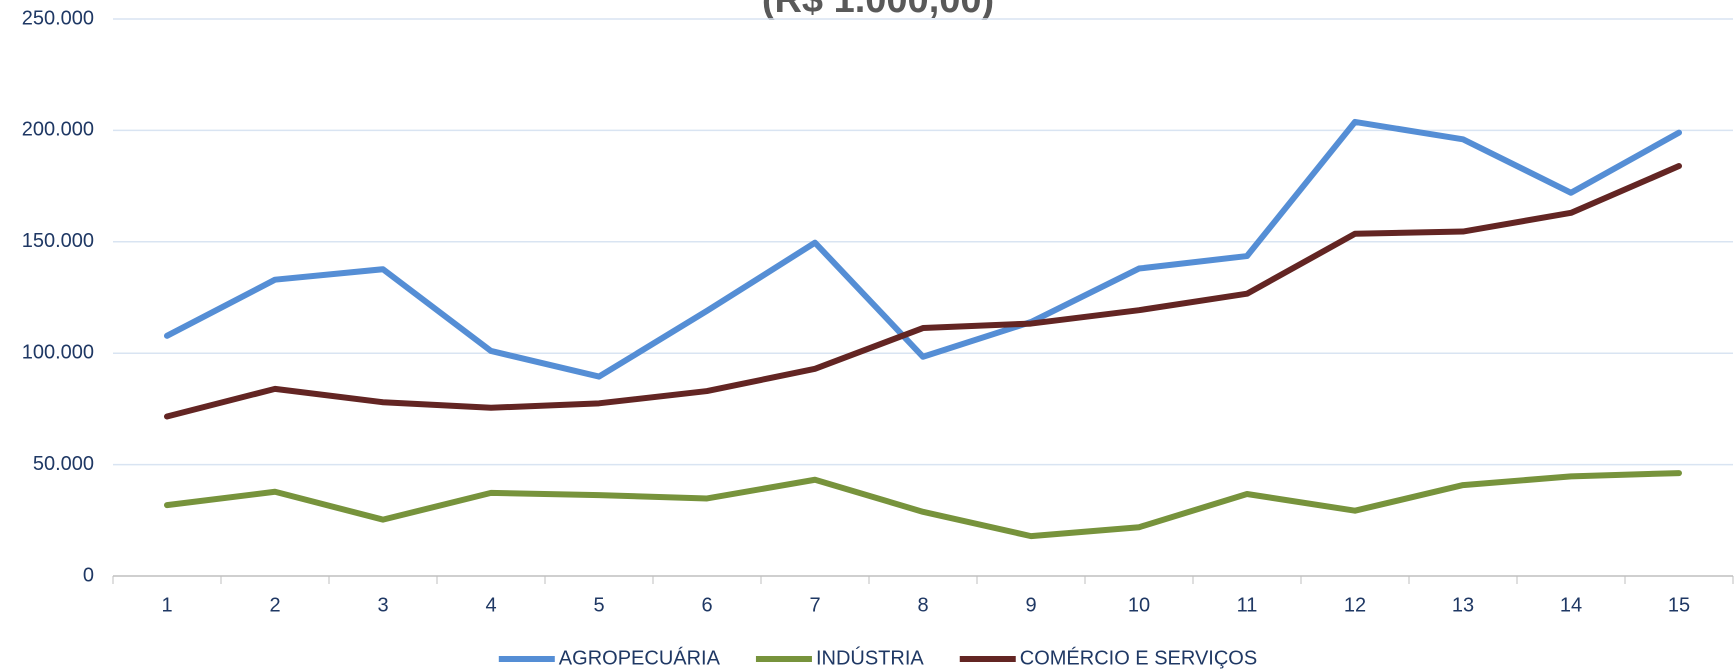 The width and height of the screenshot is (1736, 670). I want to click on x-tick-label: 14, so click(1571, 605).